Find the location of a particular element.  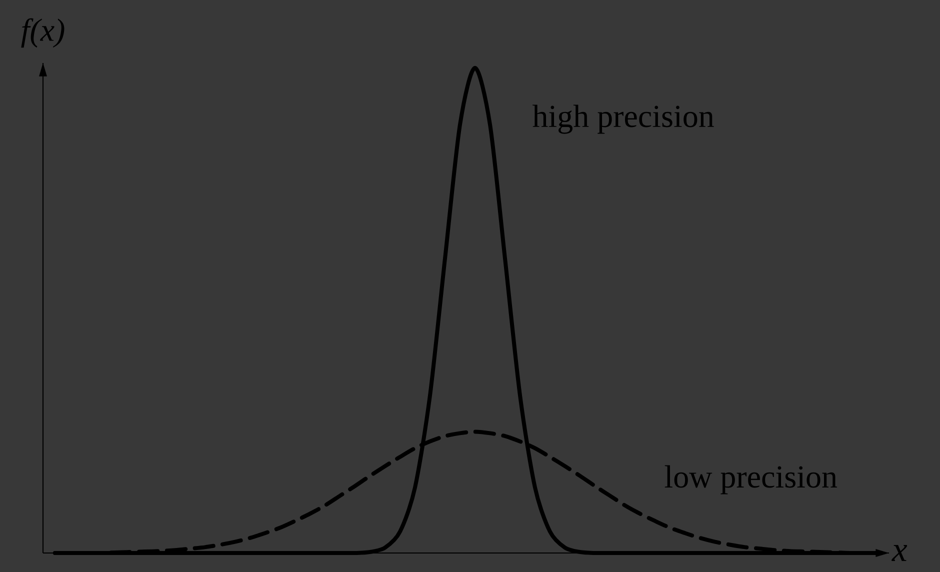

series-label: high precision is located at coordinates (623, 119).